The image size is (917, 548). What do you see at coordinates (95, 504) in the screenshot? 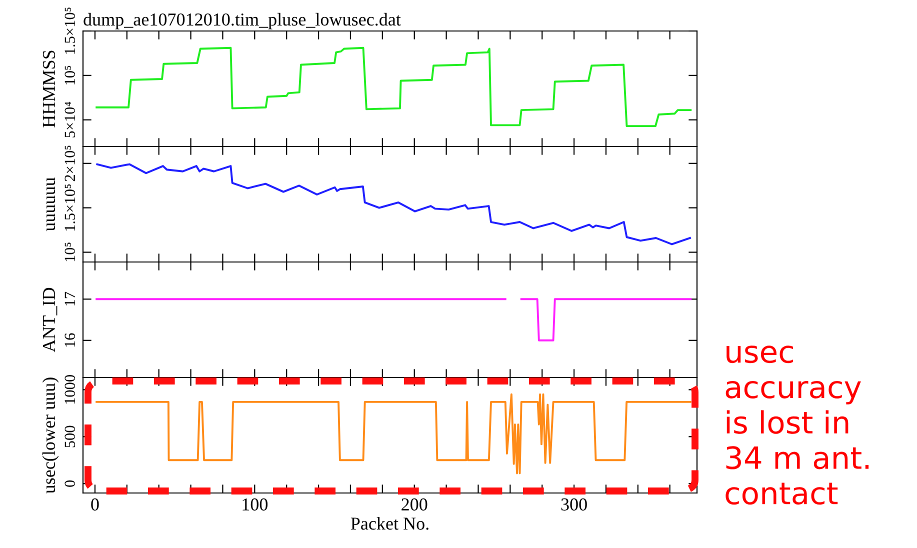
I see `x-tick-label: 0` at bounding box center [95, 504].